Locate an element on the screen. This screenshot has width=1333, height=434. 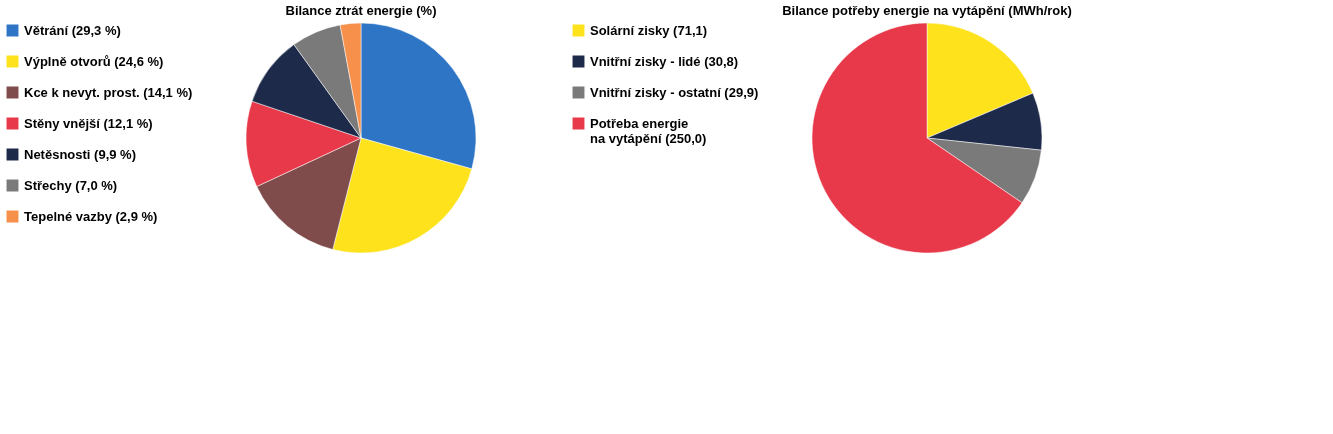
legend-label: Kce k nevyt. prost. (14,1 %) is located at coordinates (108, 92).